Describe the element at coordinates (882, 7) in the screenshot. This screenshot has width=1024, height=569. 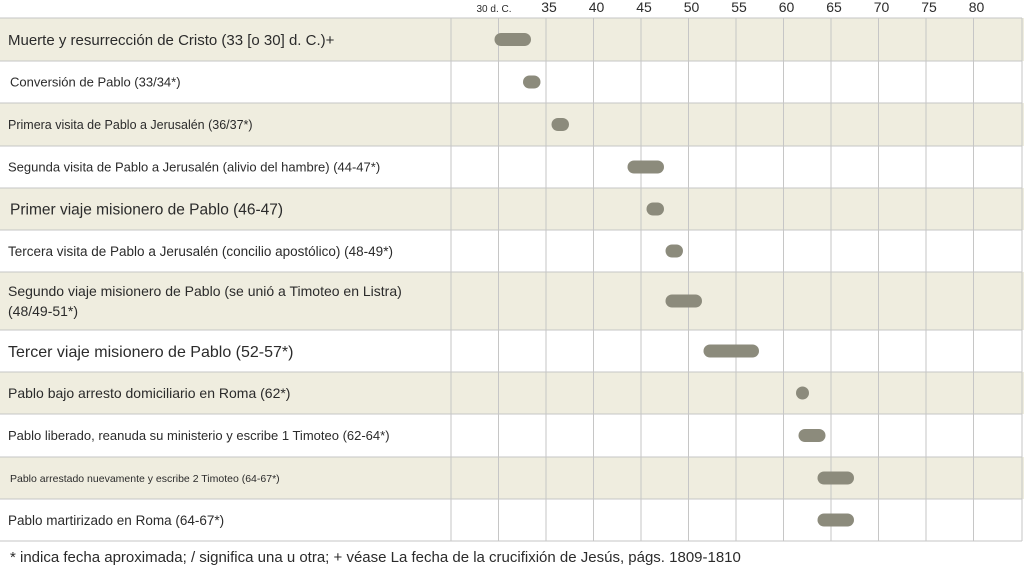
I see `x-tick-label: 70` at that location.